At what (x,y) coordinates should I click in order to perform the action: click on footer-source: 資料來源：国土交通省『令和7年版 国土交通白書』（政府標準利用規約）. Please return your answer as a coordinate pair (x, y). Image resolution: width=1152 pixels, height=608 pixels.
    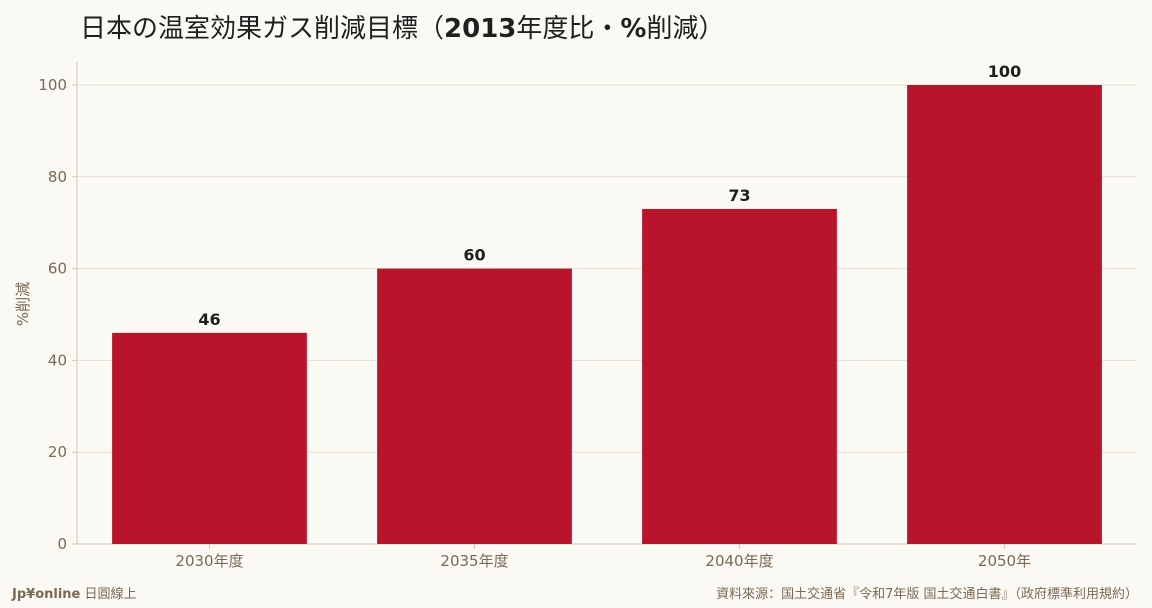
    Looking at the image, I should click on (927, 594).